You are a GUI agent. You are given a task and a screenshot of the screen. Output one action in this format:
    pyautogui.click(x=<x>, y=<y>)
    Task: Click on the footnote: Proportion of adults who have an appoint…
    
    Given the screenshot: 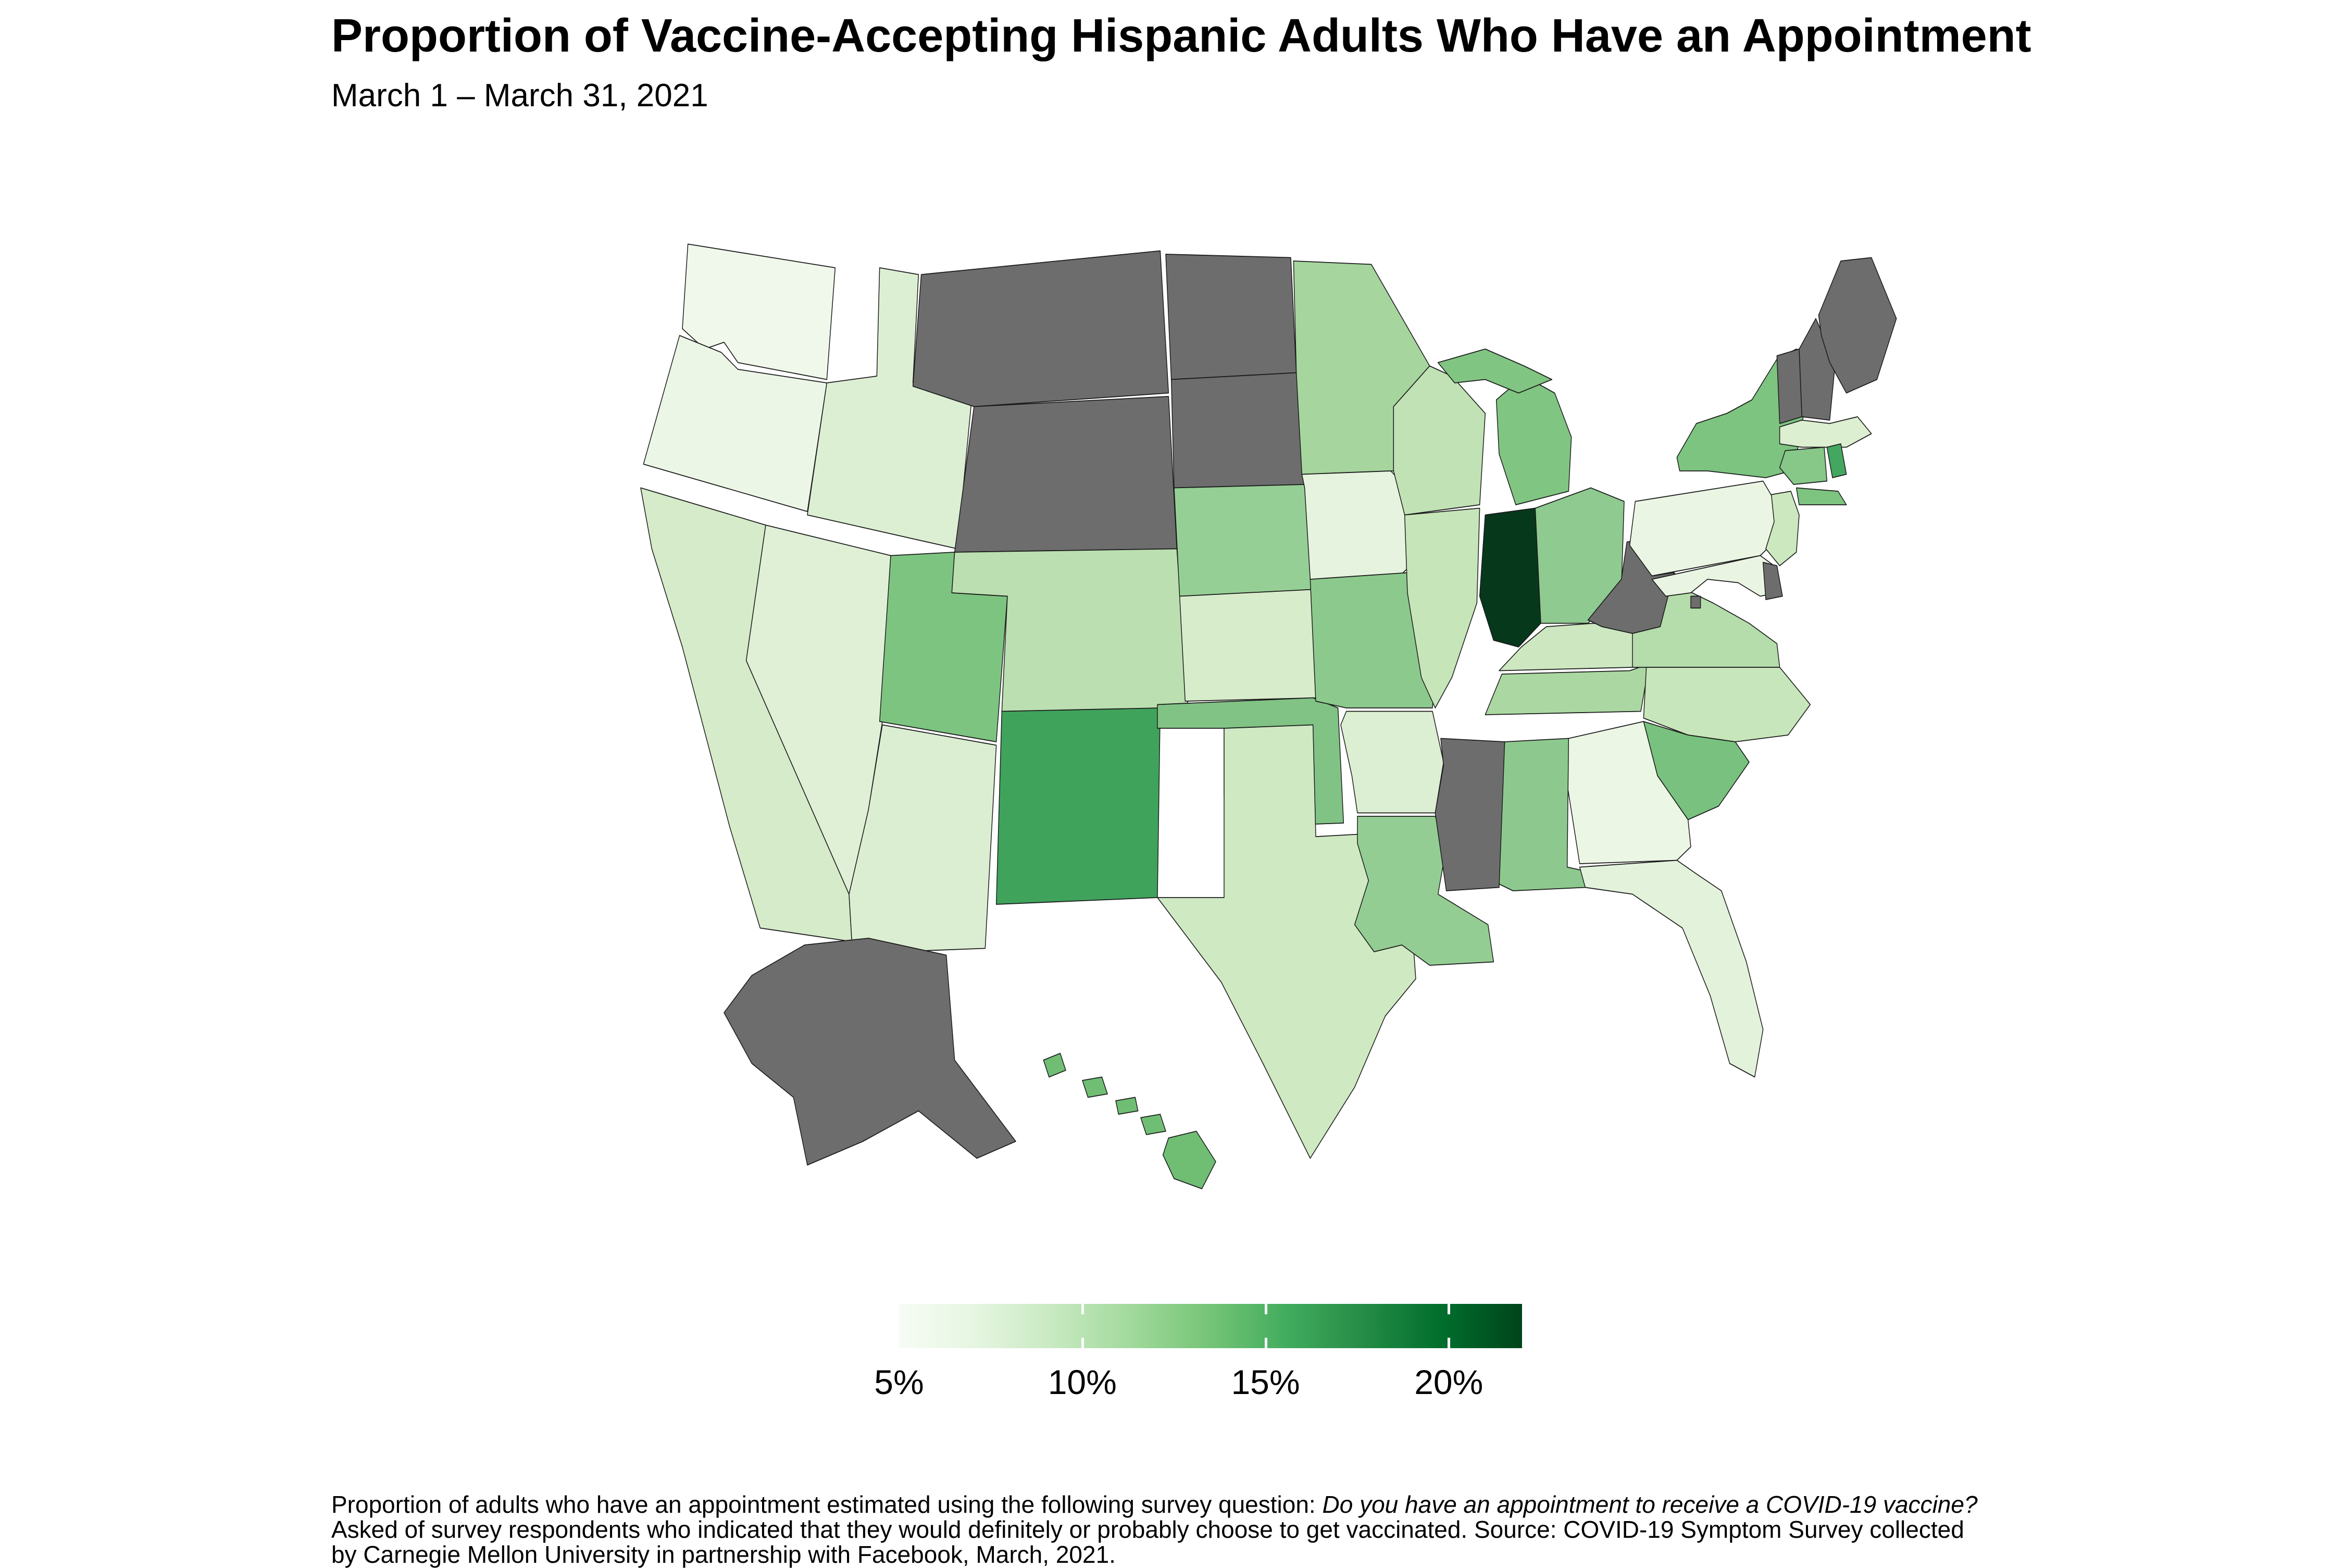 What is the action you would take?
    pyautogui.click(x=1289, y=1529)
    